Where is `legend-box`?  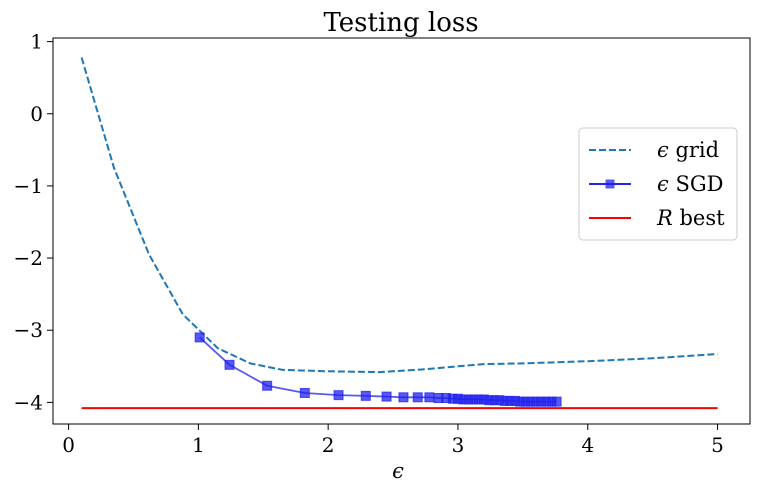 legend-box is located at coordinates (658, 184).